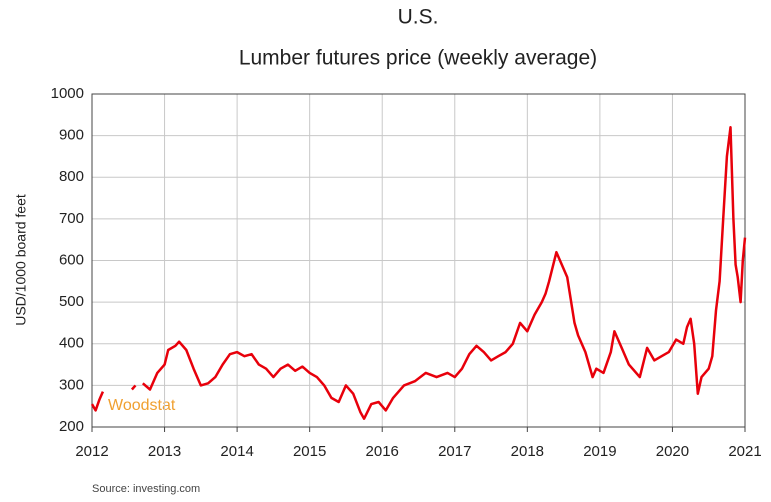 Image resolution: width=771 pixels, height=502 pixels. Describe the element at coordinates (71, 135) in the screenshot. I see `y-tick-label: 900` at that location.